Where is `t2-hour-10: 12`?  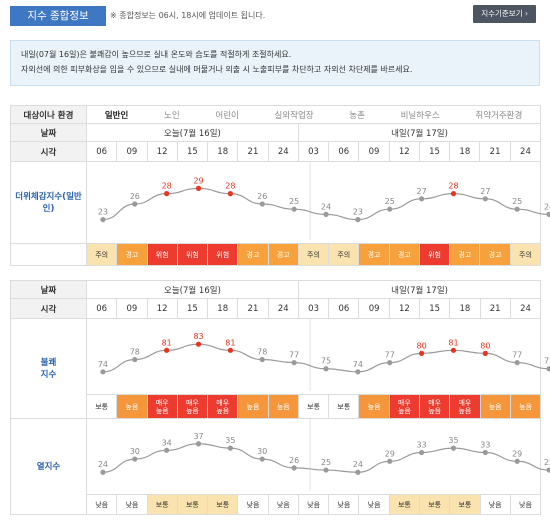
t2-hour-10: 12 is located at coordinates (404, 308).